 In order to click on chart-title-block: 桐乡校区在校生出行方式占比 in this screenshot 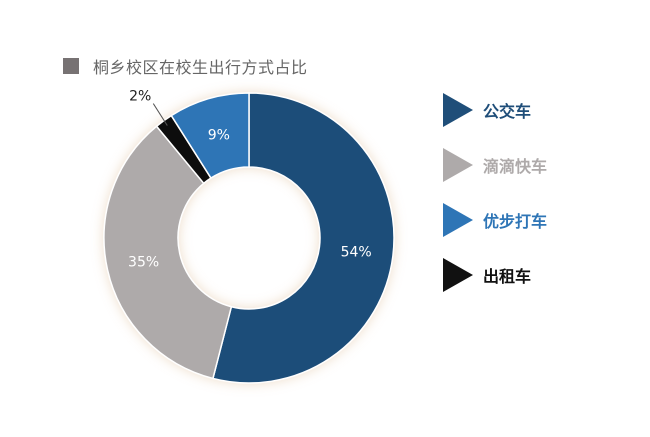, I will do `click(185, 66)`.